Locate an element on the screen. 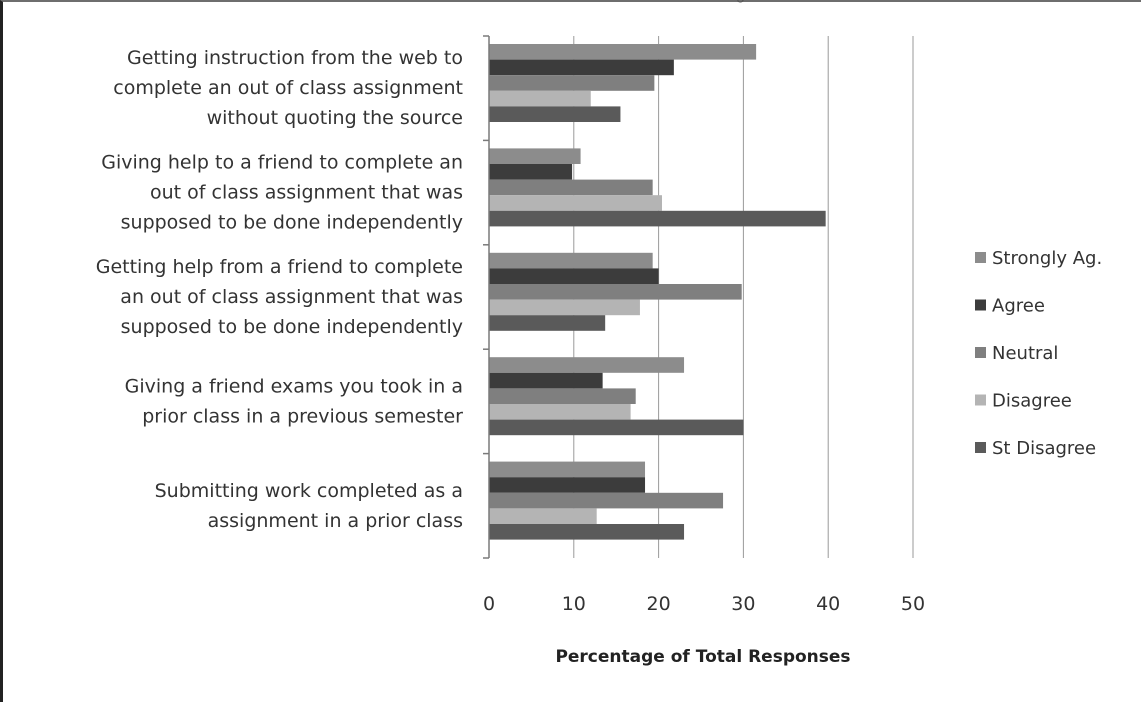  bar-cat4-agree is located at coordinates (546, 380).